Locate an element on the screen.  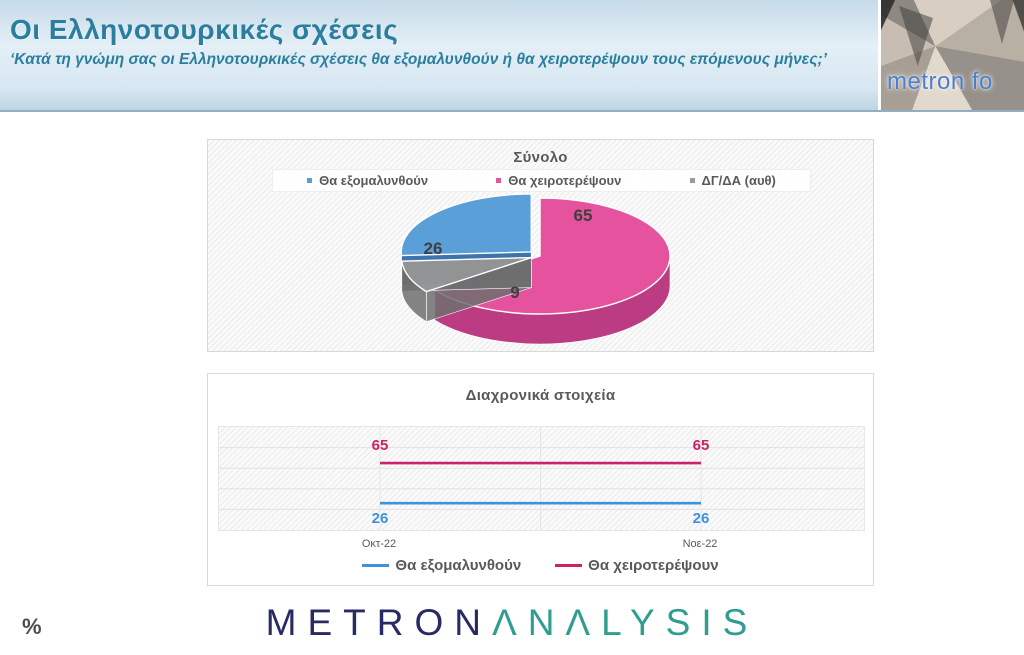
line-chart: 26 26 65 65 is located at coordinates (541, 478).